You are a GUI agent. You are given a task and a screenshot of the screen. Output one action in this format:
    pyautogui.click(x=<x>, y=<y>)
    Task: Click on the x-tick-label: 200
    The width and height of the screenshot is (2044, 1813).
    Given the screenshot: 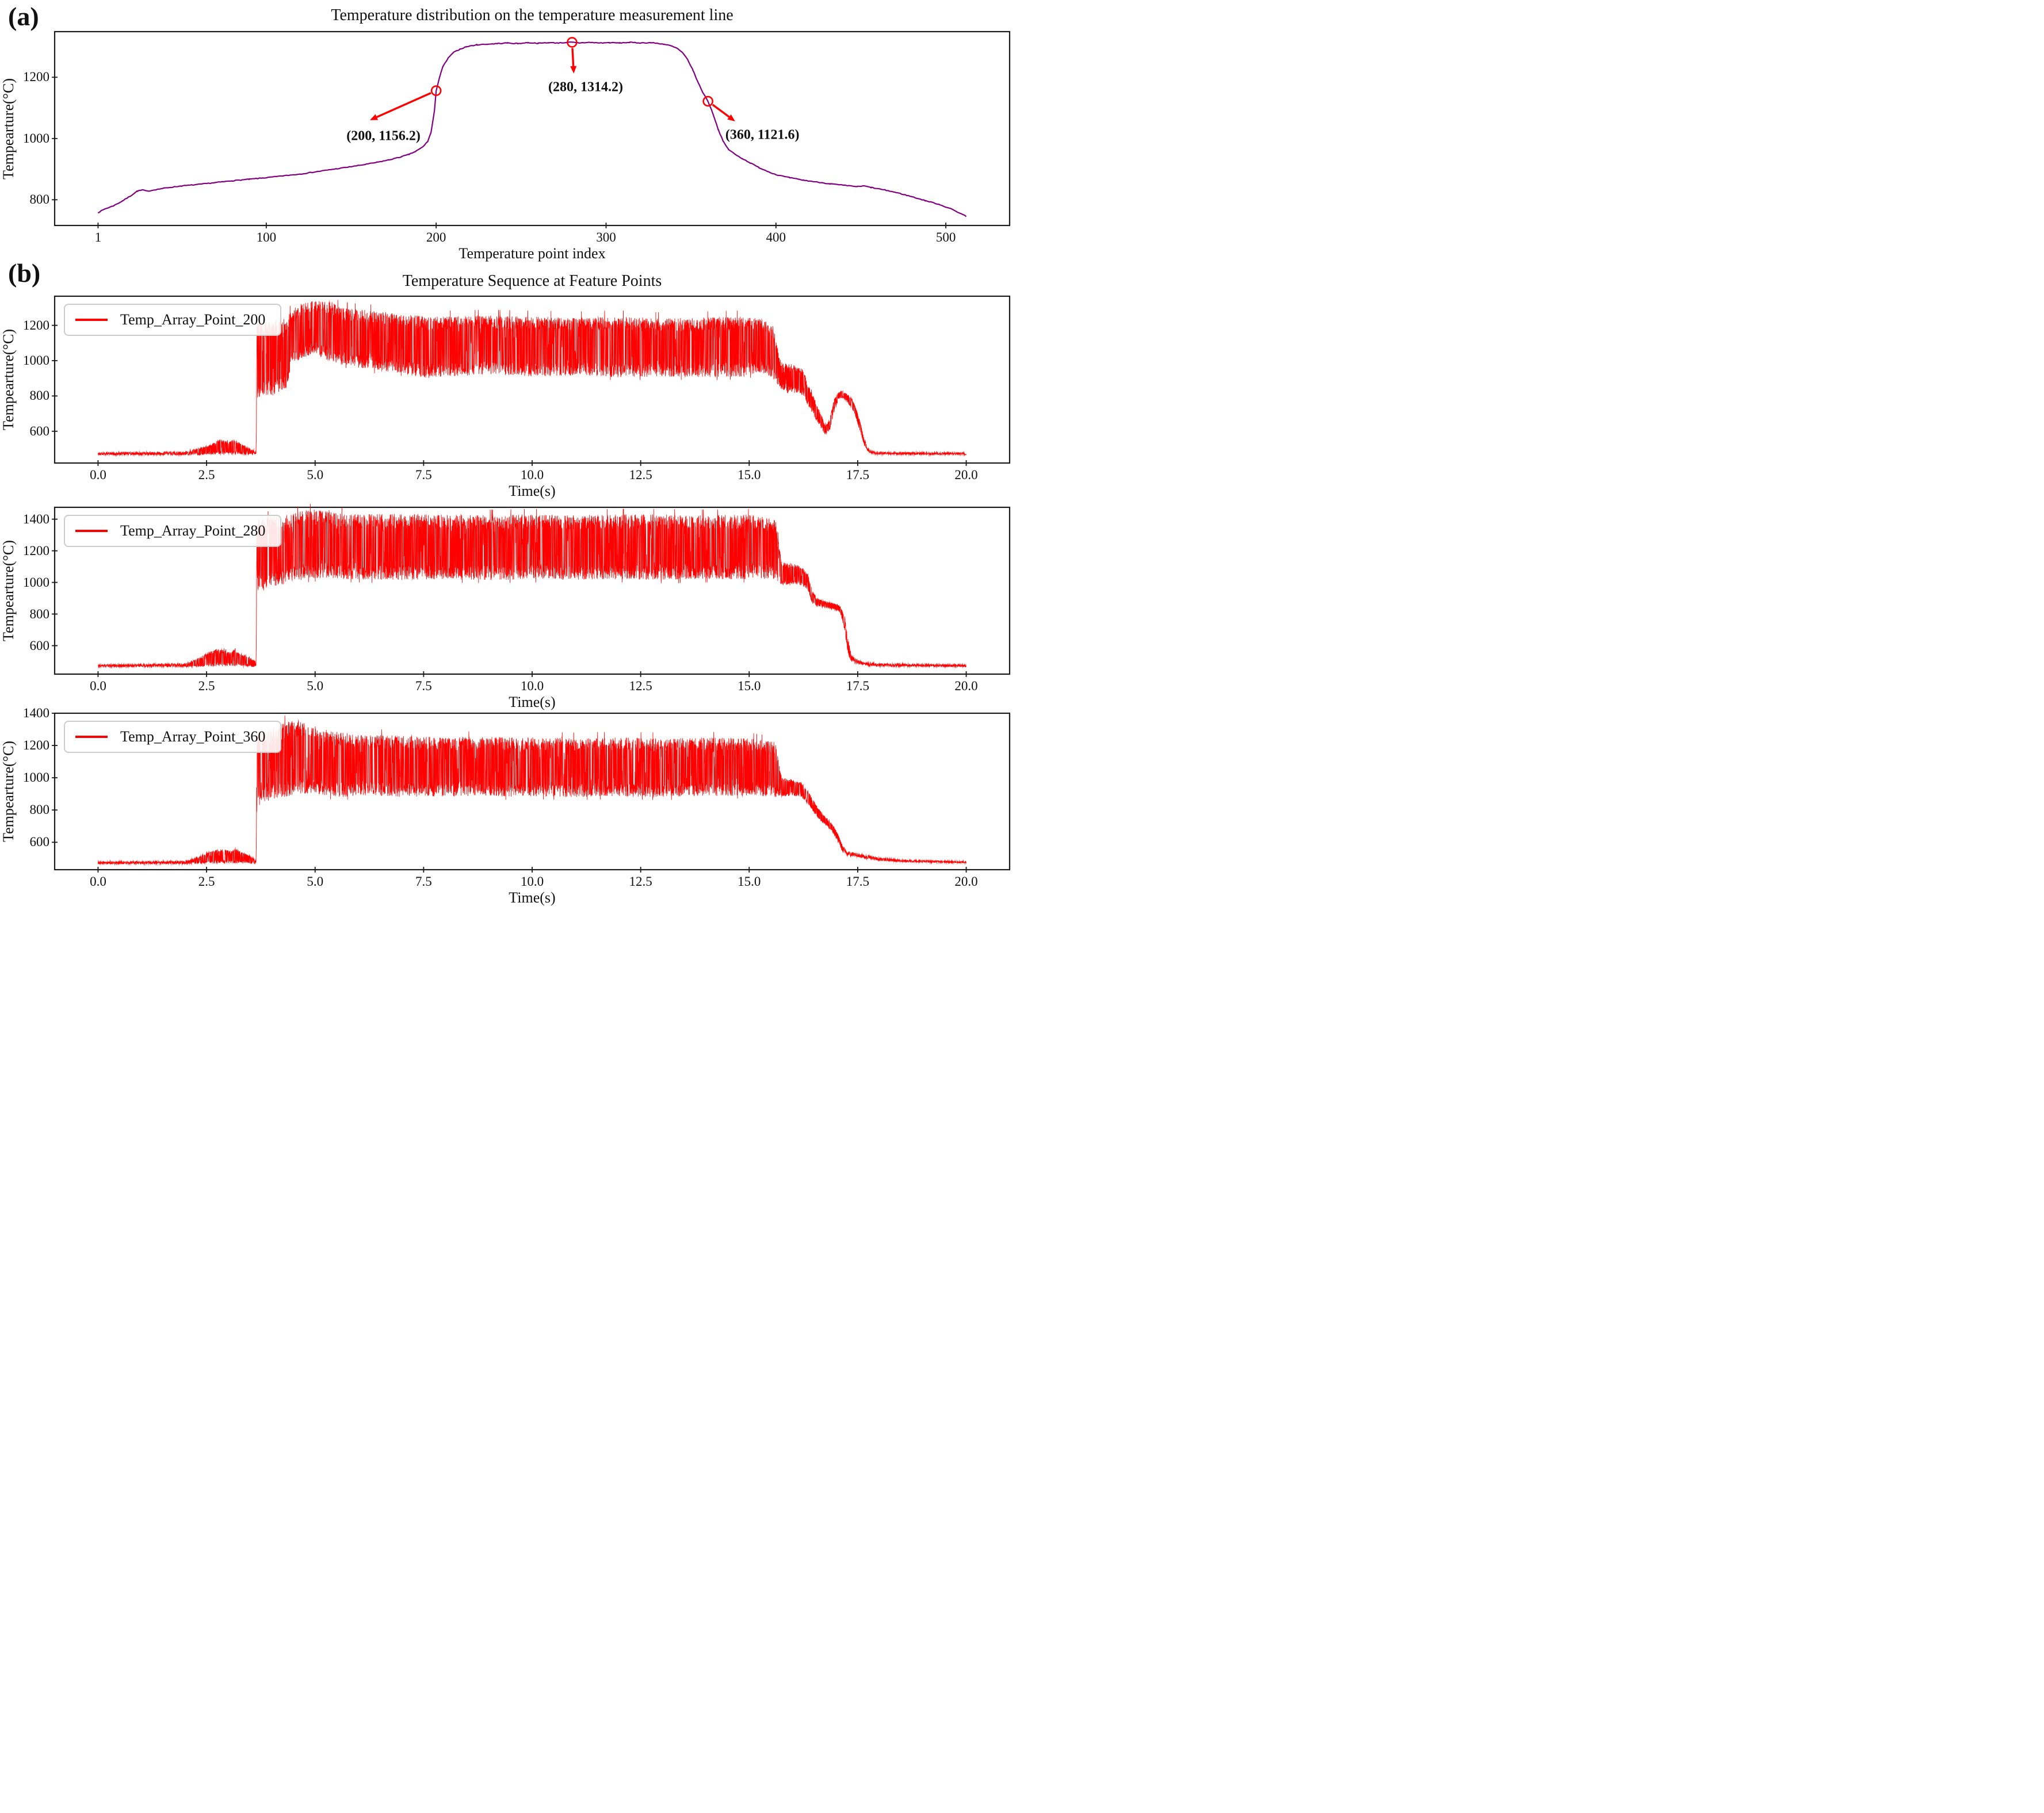 What is the action you would take?
    pyautogui.click(x=436, y=237)
    